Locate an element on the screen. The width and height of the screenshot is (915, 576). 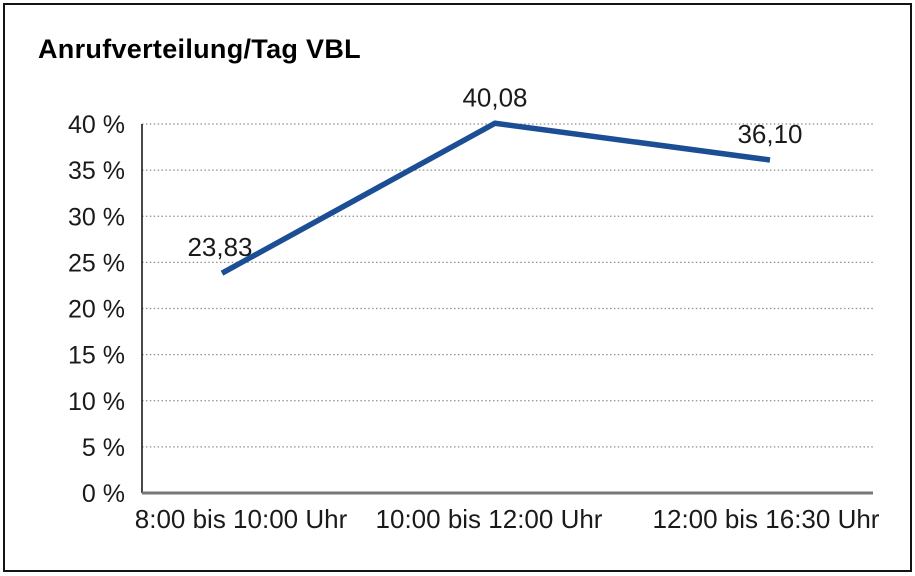
y-axis-tick-label: 20 % is located at coordinates (96, 310).